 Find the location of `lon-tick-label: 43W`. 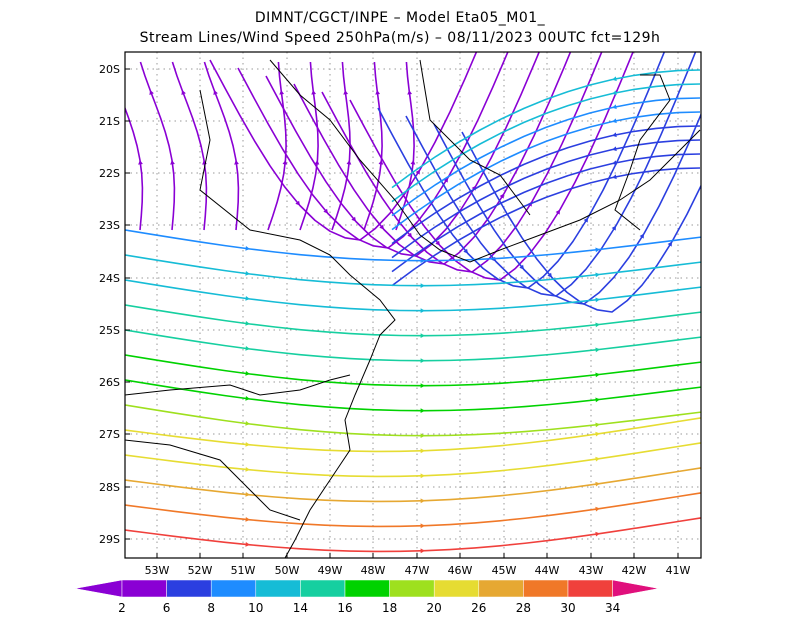

lon-tick-label: 43W is located at coordinates (591, 570).